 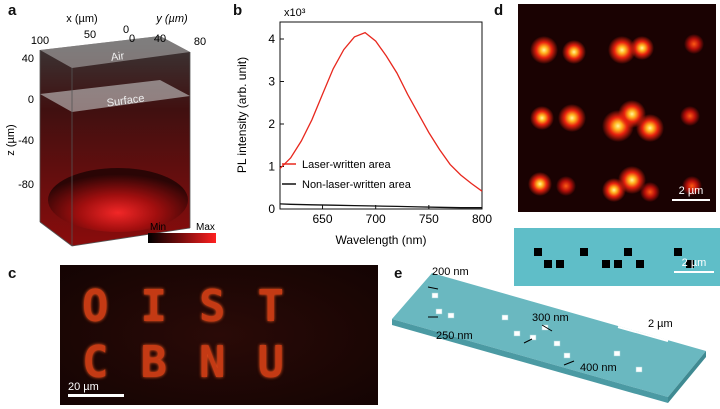 I want to click on legend-non-laser: Non-laser-written area, so click(x=357, y=185).